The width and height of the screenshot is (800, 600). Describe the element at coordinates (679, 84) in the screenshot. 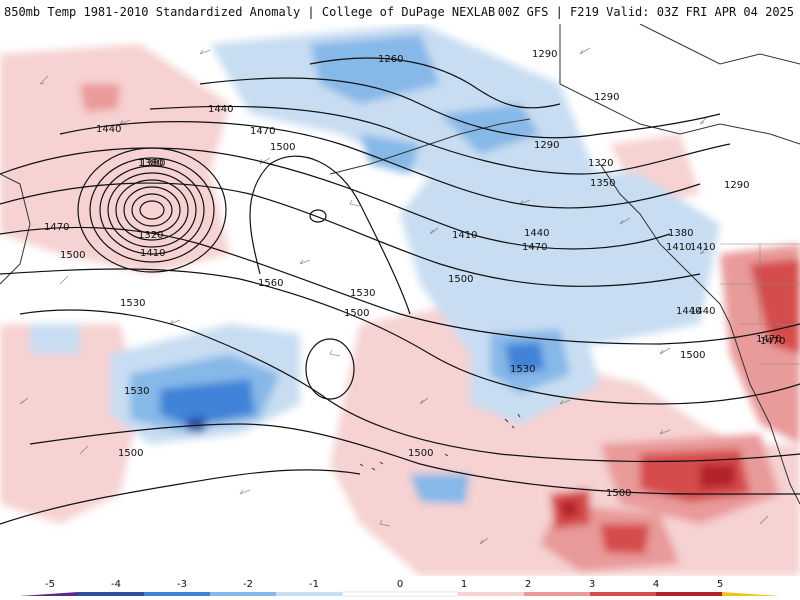

I see `alaska-coastline` at that location.